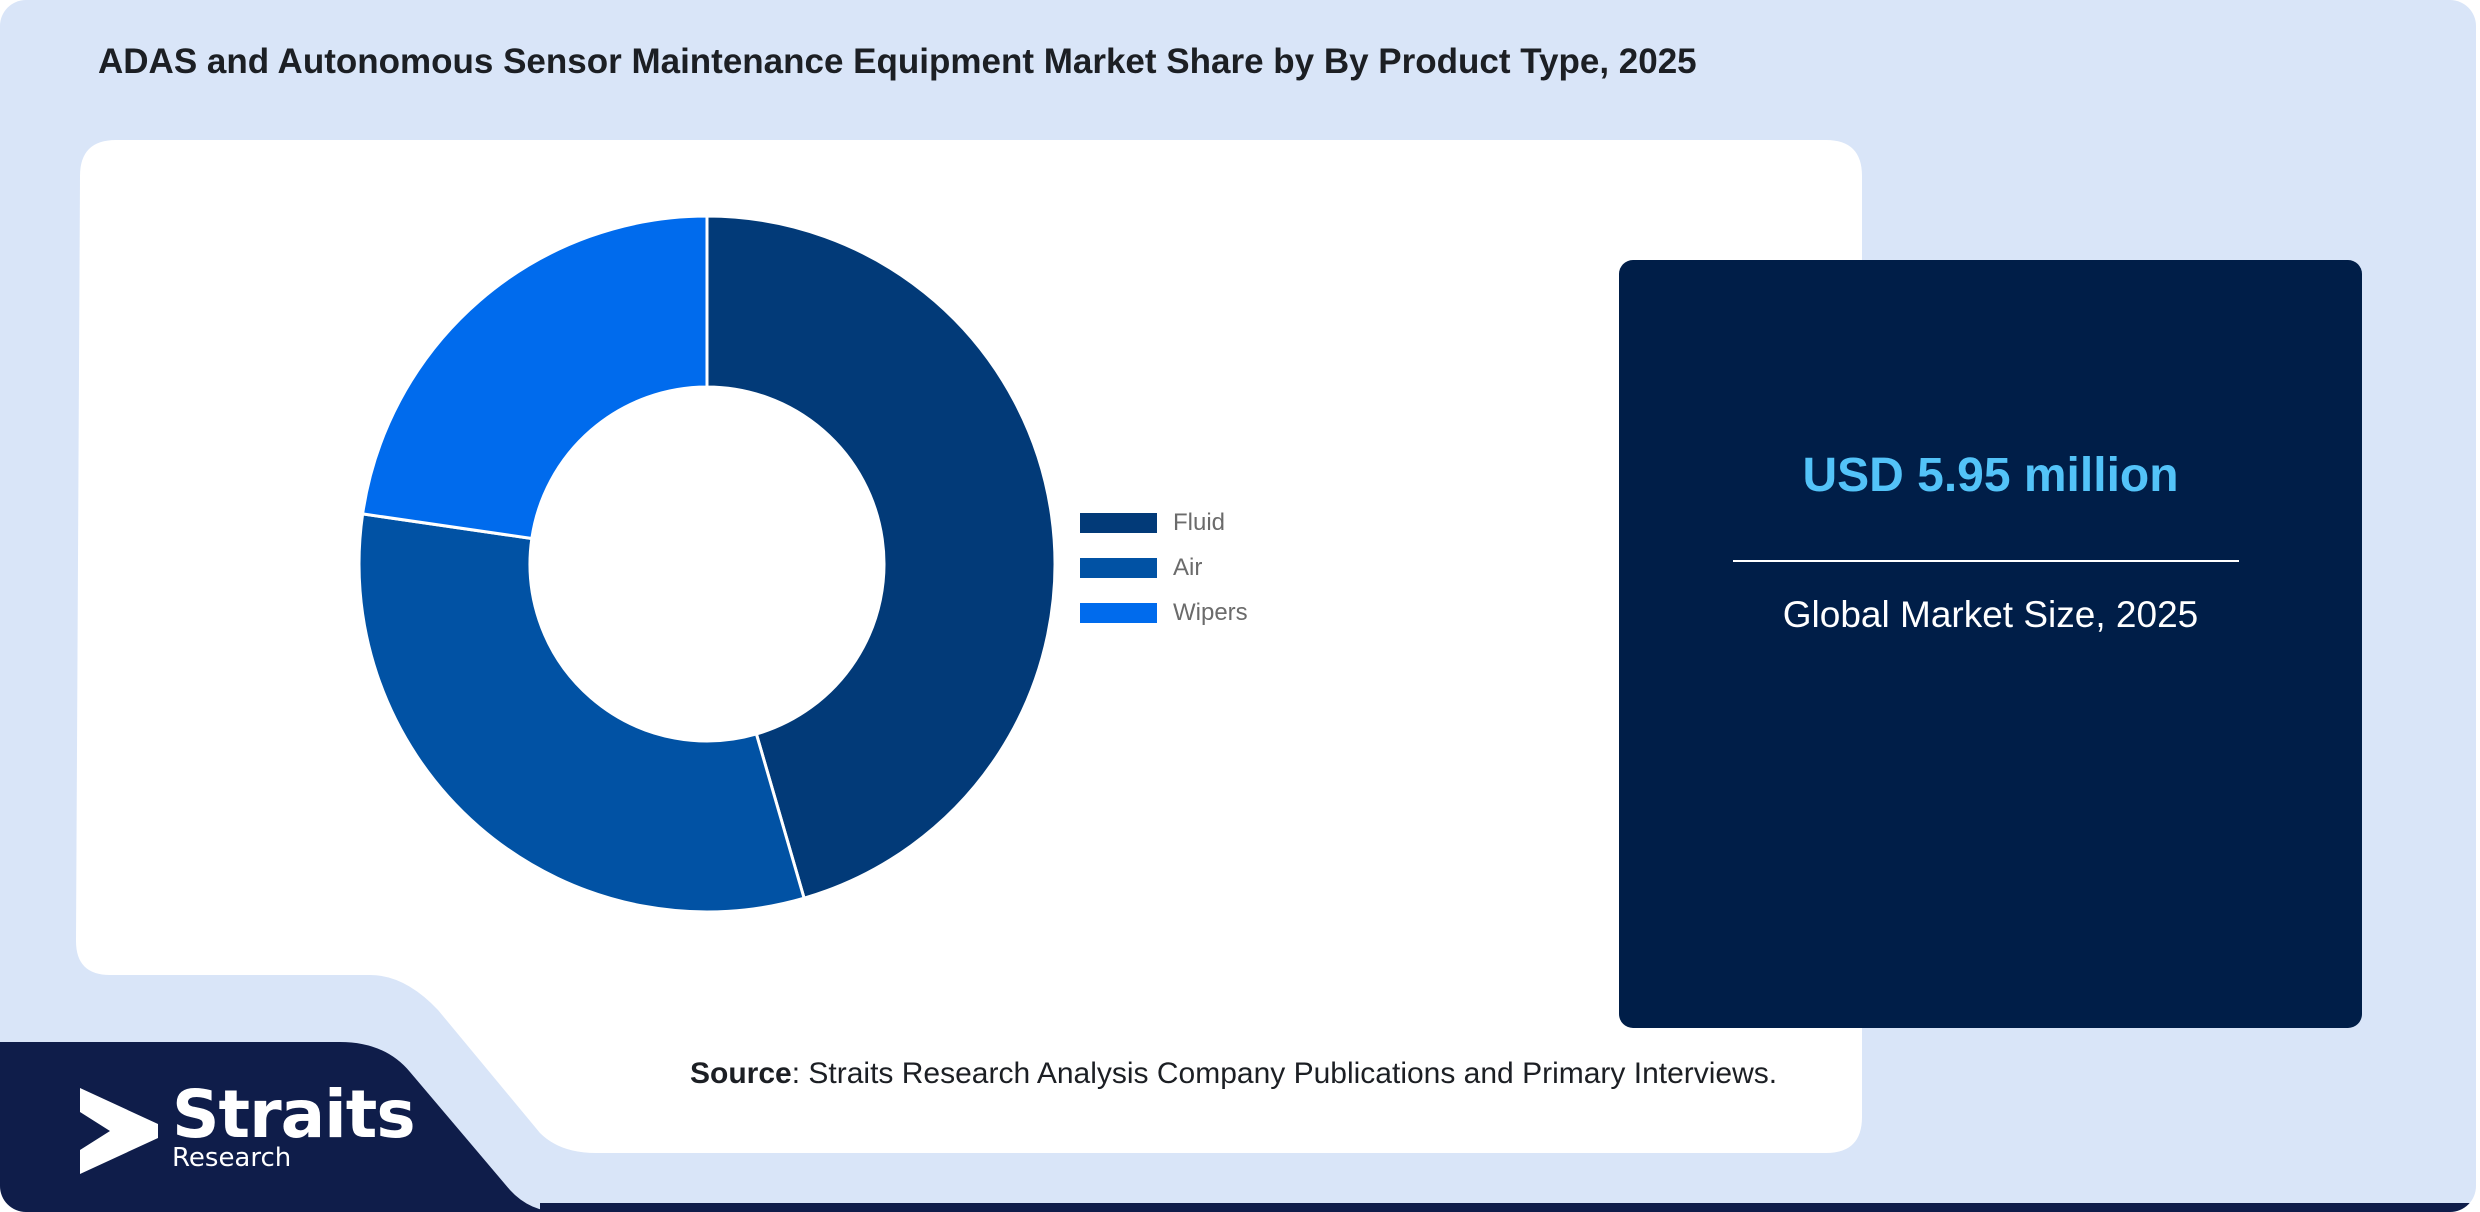 The image size is (2480, 1212). Describe the element at coordinates (741, 1073) in the screenshot. I see `source-label: Source` at that location.